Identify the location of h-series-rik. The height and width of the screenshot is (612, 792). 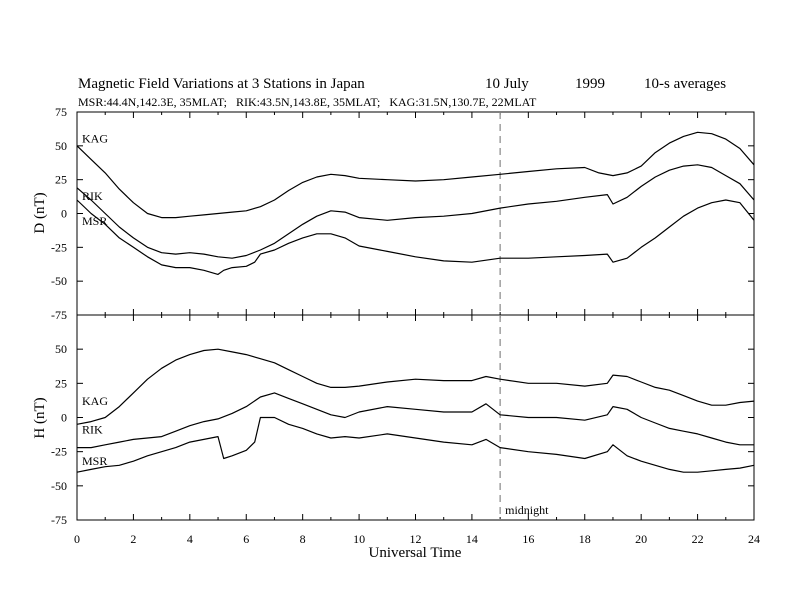
(415, 420).